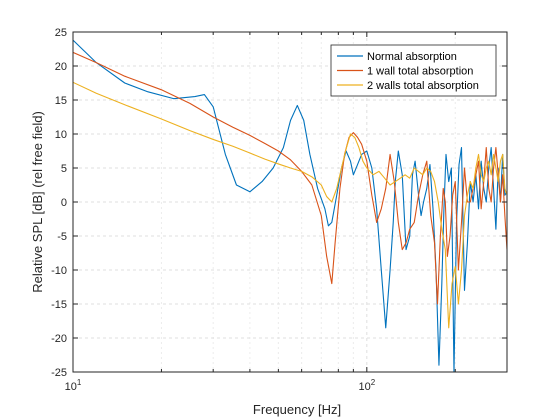 This screenshot has width=560, height=420. I want to click on x-tick-label: 10², so click(366, 385).